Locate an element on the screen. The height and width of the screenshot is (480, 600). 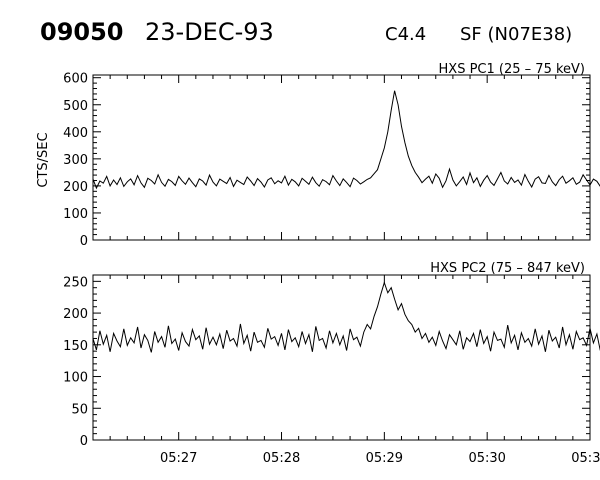
goes-class: C4.4 is located at coordinates (405, 34).